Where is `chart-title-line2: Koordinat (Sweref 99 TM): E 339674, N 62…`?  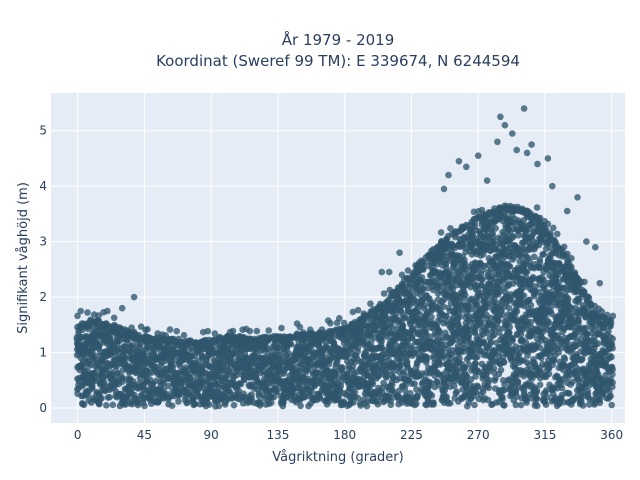 chart-title-line2: Koordinat (Sweref 99 TM): E 339674, N 62… is located at coordinates (338, 61).